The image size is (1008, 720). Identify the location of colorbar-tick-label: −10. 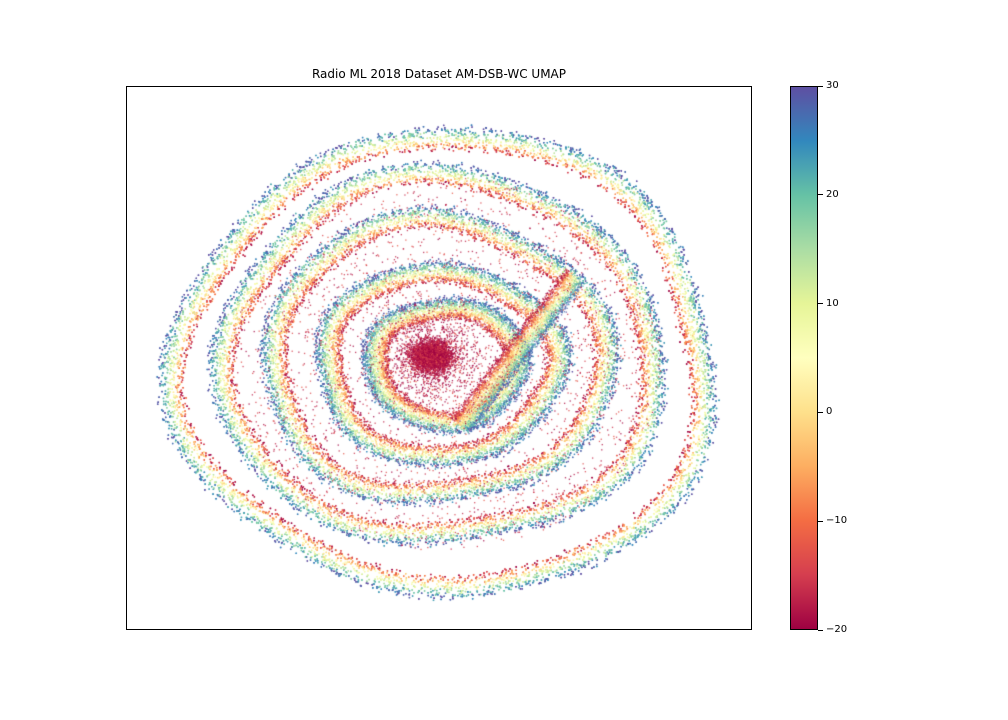
(837, 521).